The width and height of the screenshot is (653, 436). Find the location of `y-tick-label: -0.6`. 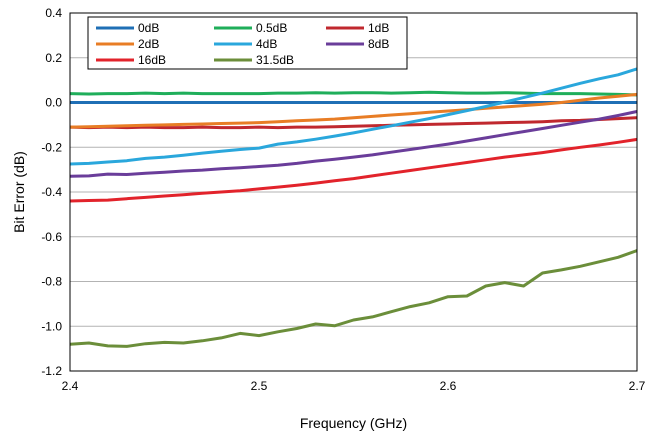

y-tick-label: -0.6 is located at coordinates (51, 237).